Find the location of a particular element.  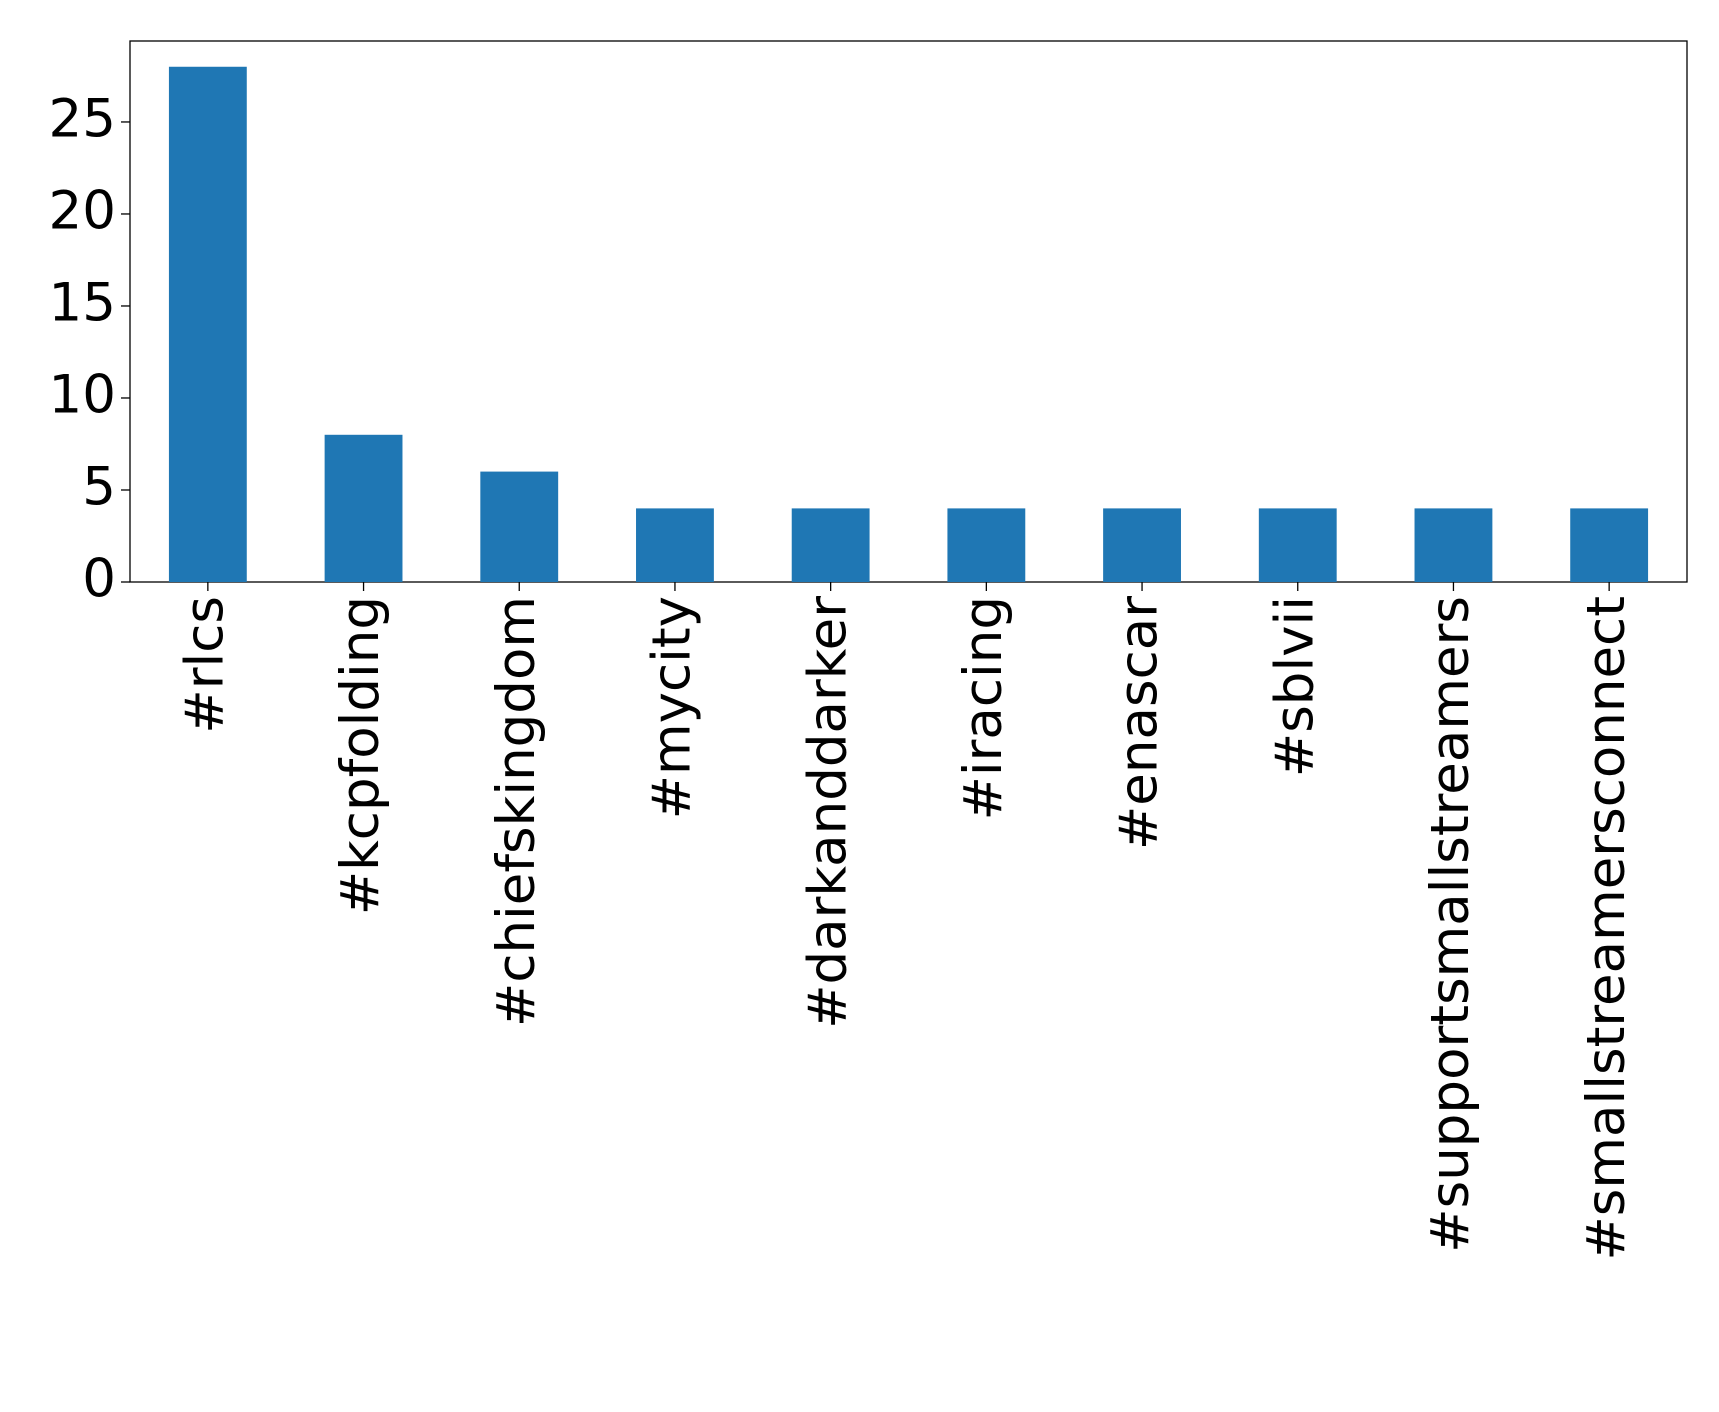

x-tick-label: #chiefskingdom is located at coordinates (516, 811).